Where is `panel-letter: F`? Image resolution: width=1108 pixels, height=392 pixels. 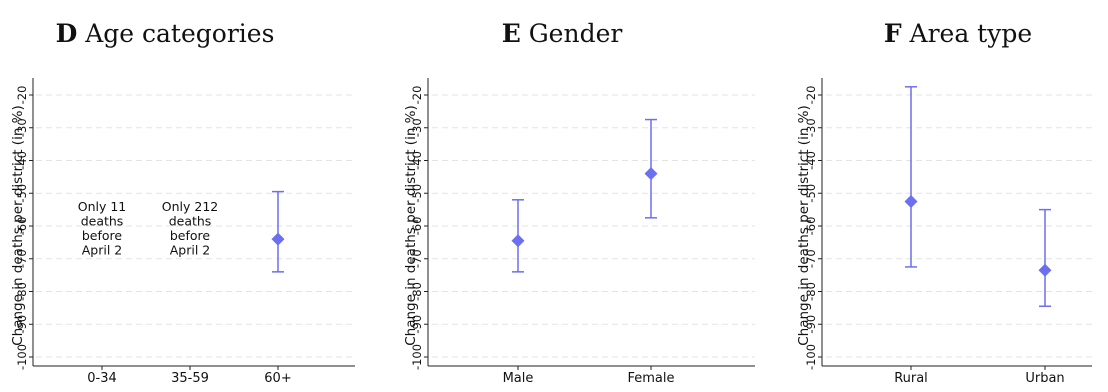 panel-letter: F is located at coordinates (893, 33).